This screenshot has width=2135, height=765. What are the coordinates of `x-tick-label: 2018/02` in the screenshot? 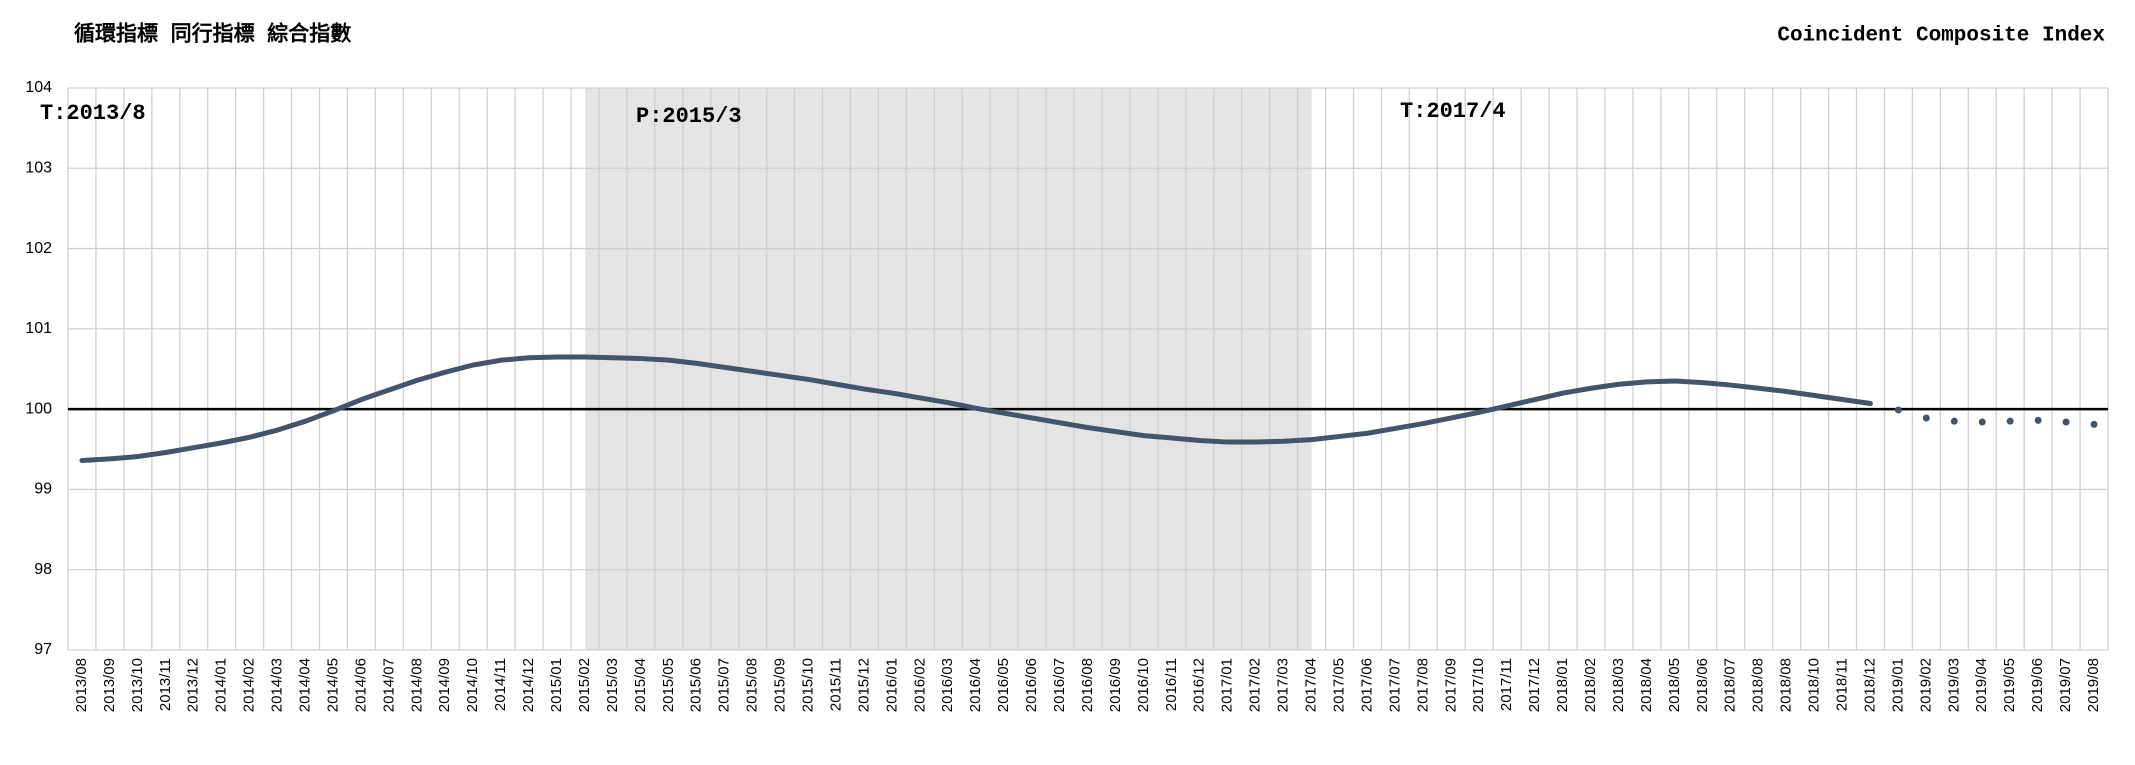 It's located at (1590, 685).